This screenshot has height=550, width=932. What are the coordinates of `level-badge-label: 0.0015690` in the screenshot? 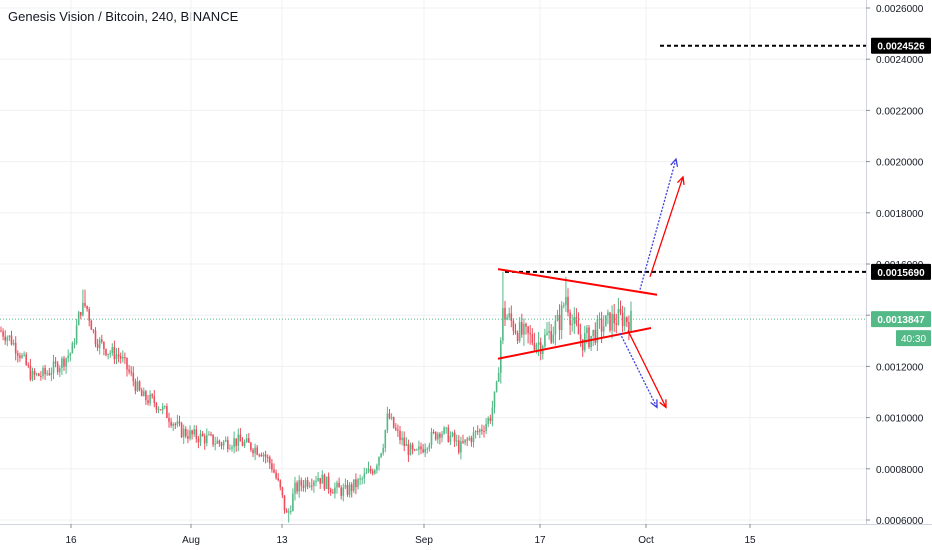 It's located at (901, 273).